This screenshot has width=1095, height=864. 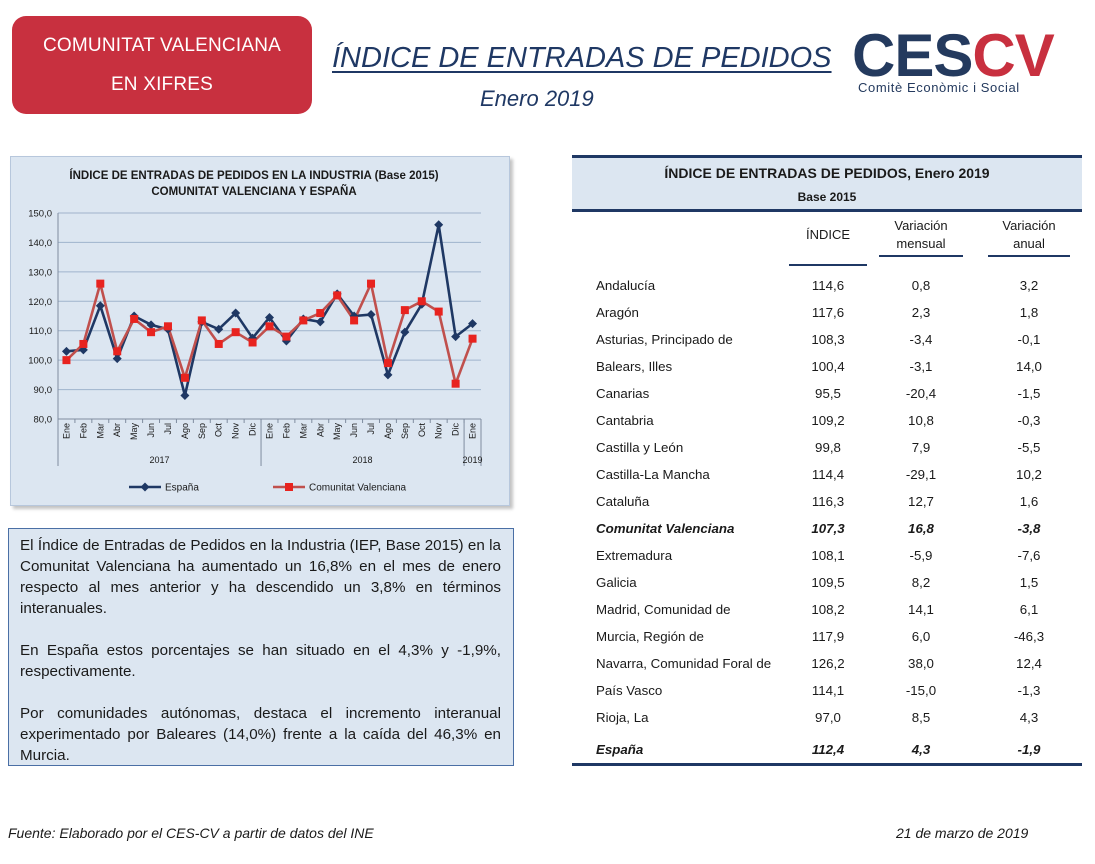 I want to click on cell-annual: -1,3, so click(x=1029, y=690).